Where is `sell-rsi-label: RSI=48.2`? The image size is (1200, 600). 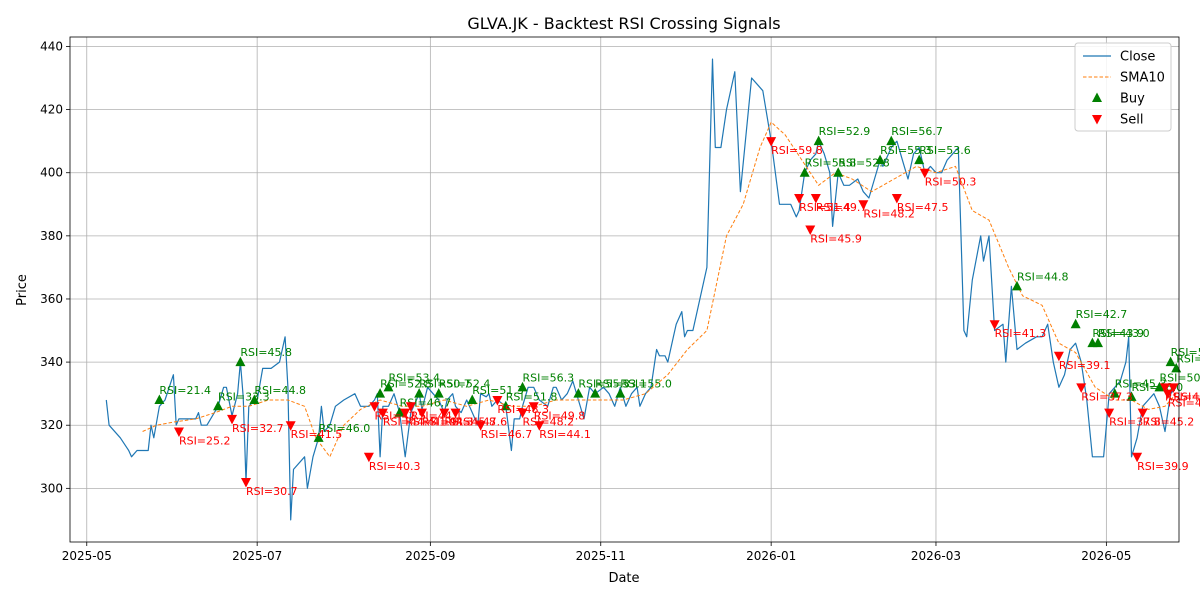 sell-rsi-label: RSI=48.2 is located at coordinates (889, 213).